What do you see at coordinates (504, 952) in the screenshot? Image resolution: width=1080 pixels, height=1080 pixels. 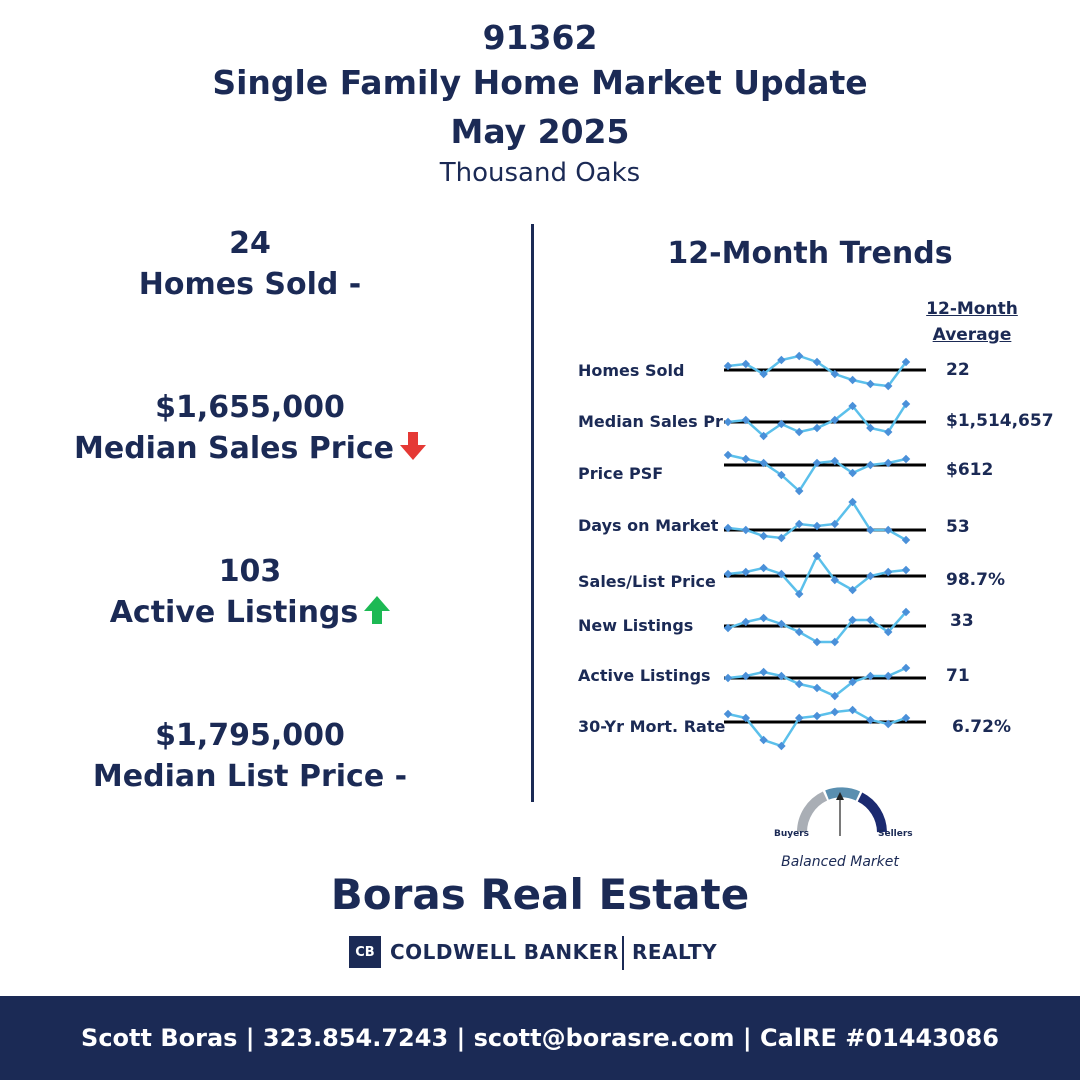 I see `company-name: COLDWELL BANKER` at bounding box center [504, 952].